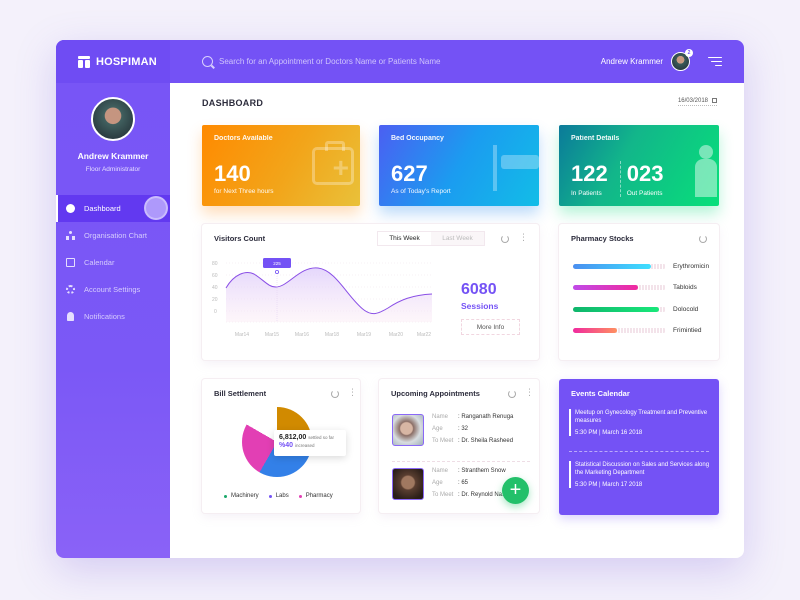 Image resolution: width=800 pixels, height=600 pixels. I want to click on patient-age: : 32, so click(463, 429).